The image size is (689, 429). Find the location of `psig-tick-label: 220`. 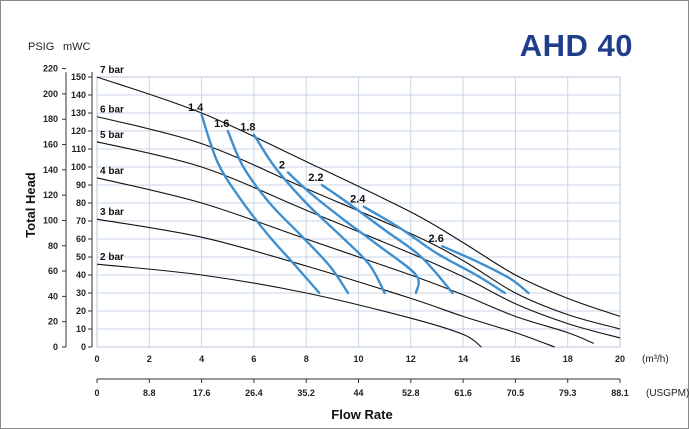

psig-tick-label: 220 is located at coordinates (50, 69).